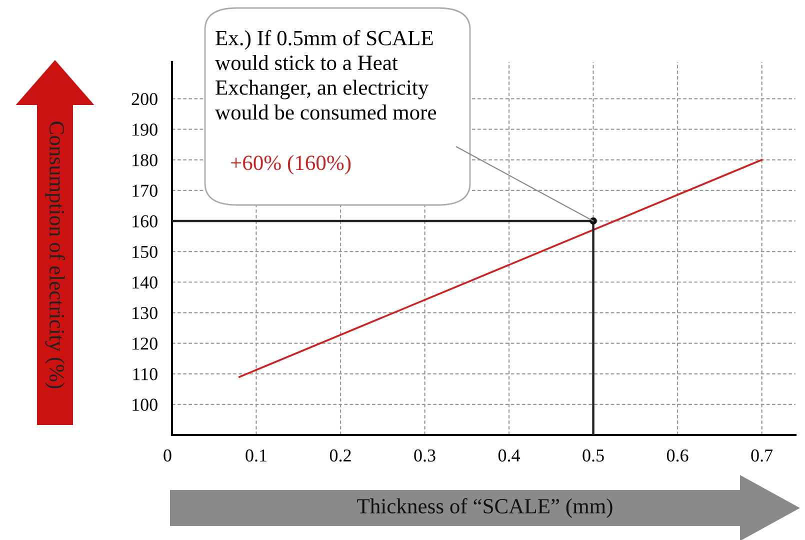  What do you see at coordinates (340, 455) in the screenshot?
I see `x-tick-label: 0.2` at bounding box center [340, 455].